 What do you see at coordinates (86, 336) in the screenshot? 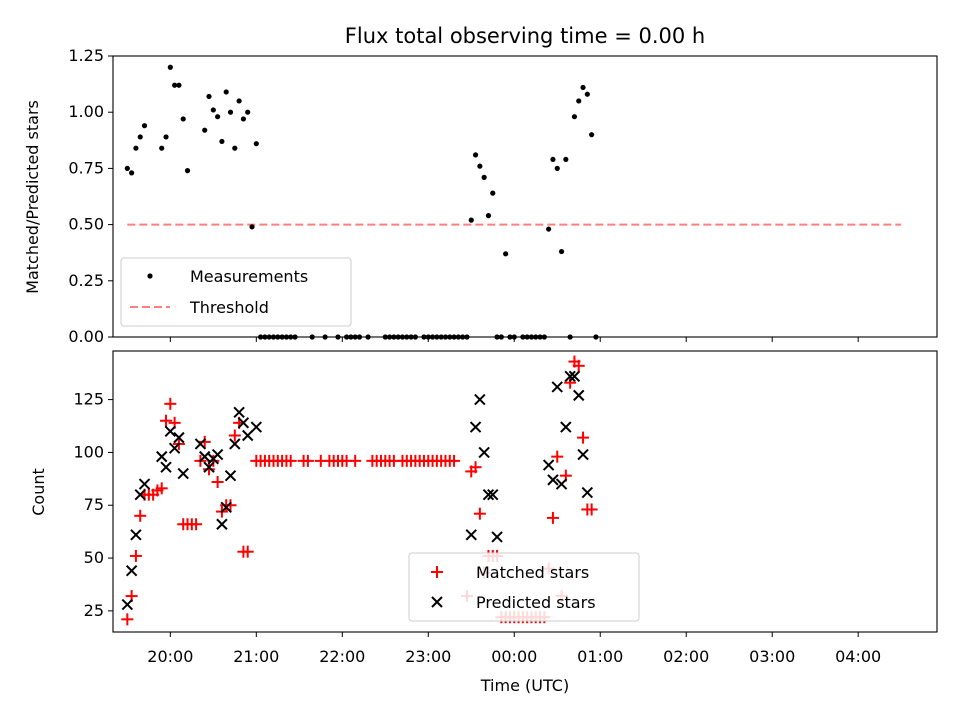
I see `top-y-tick-label: 0.00` at bounding box center [86, 336].